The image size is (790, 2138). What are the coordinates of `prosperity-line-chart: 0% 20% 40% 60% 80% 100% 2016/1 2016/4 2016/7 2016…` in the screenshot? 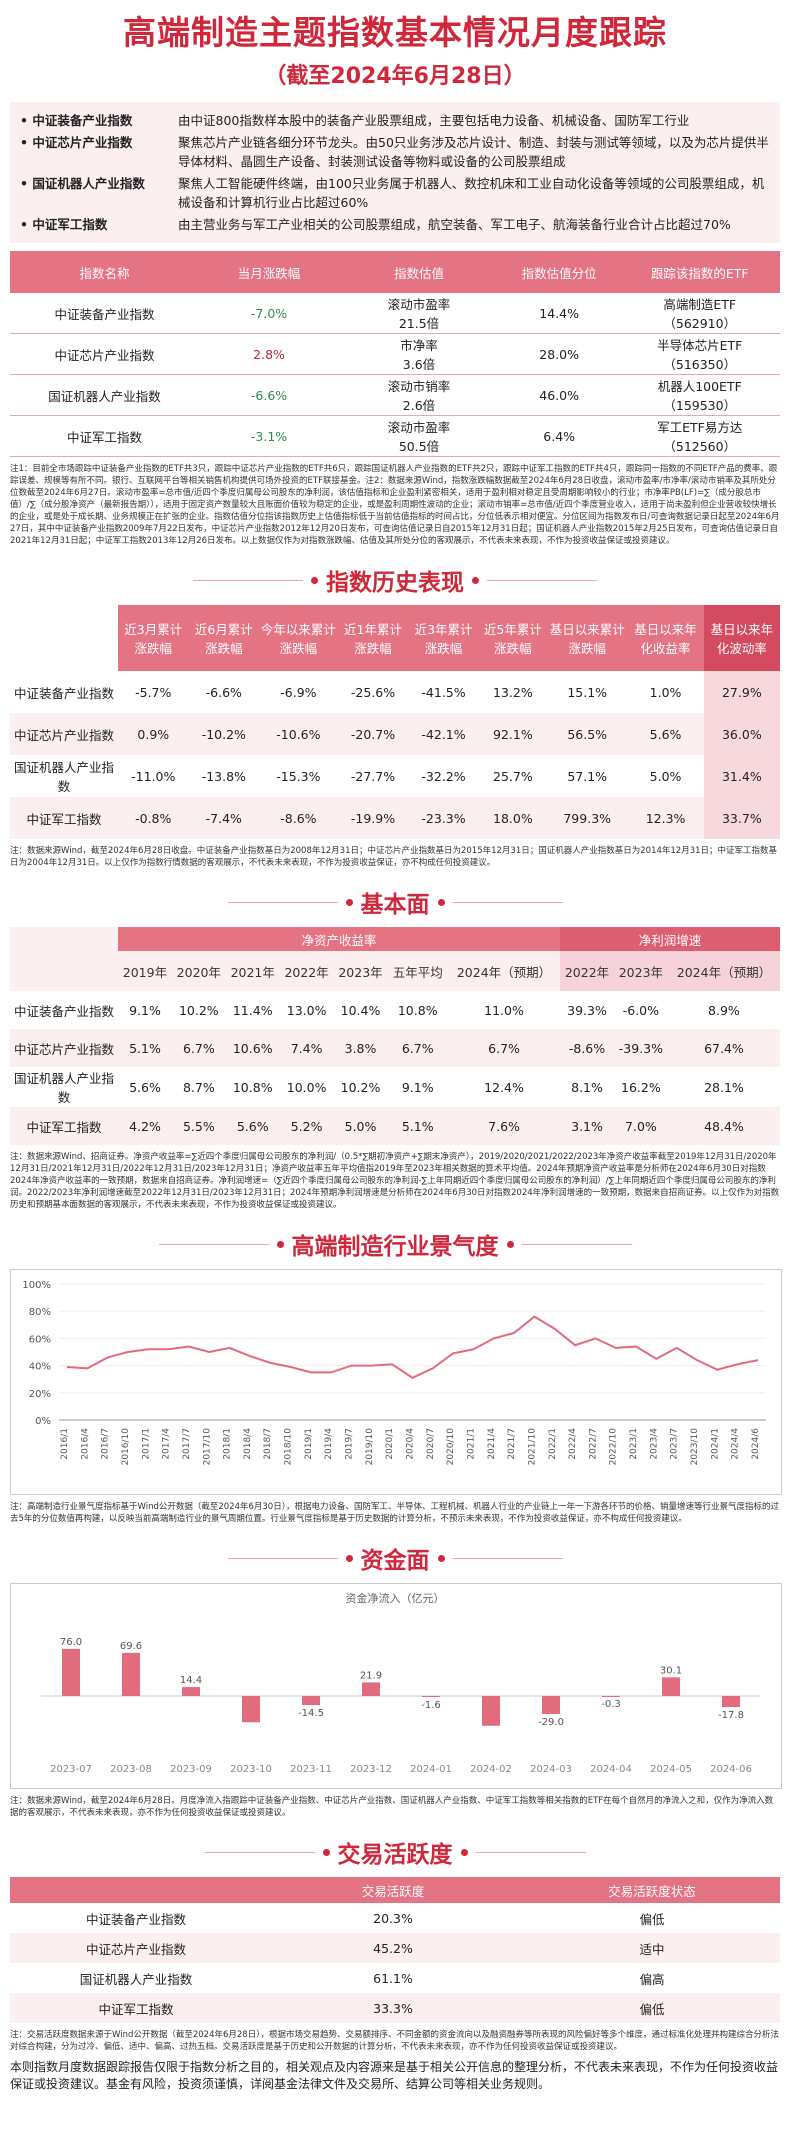 It's located at (394, 1373).